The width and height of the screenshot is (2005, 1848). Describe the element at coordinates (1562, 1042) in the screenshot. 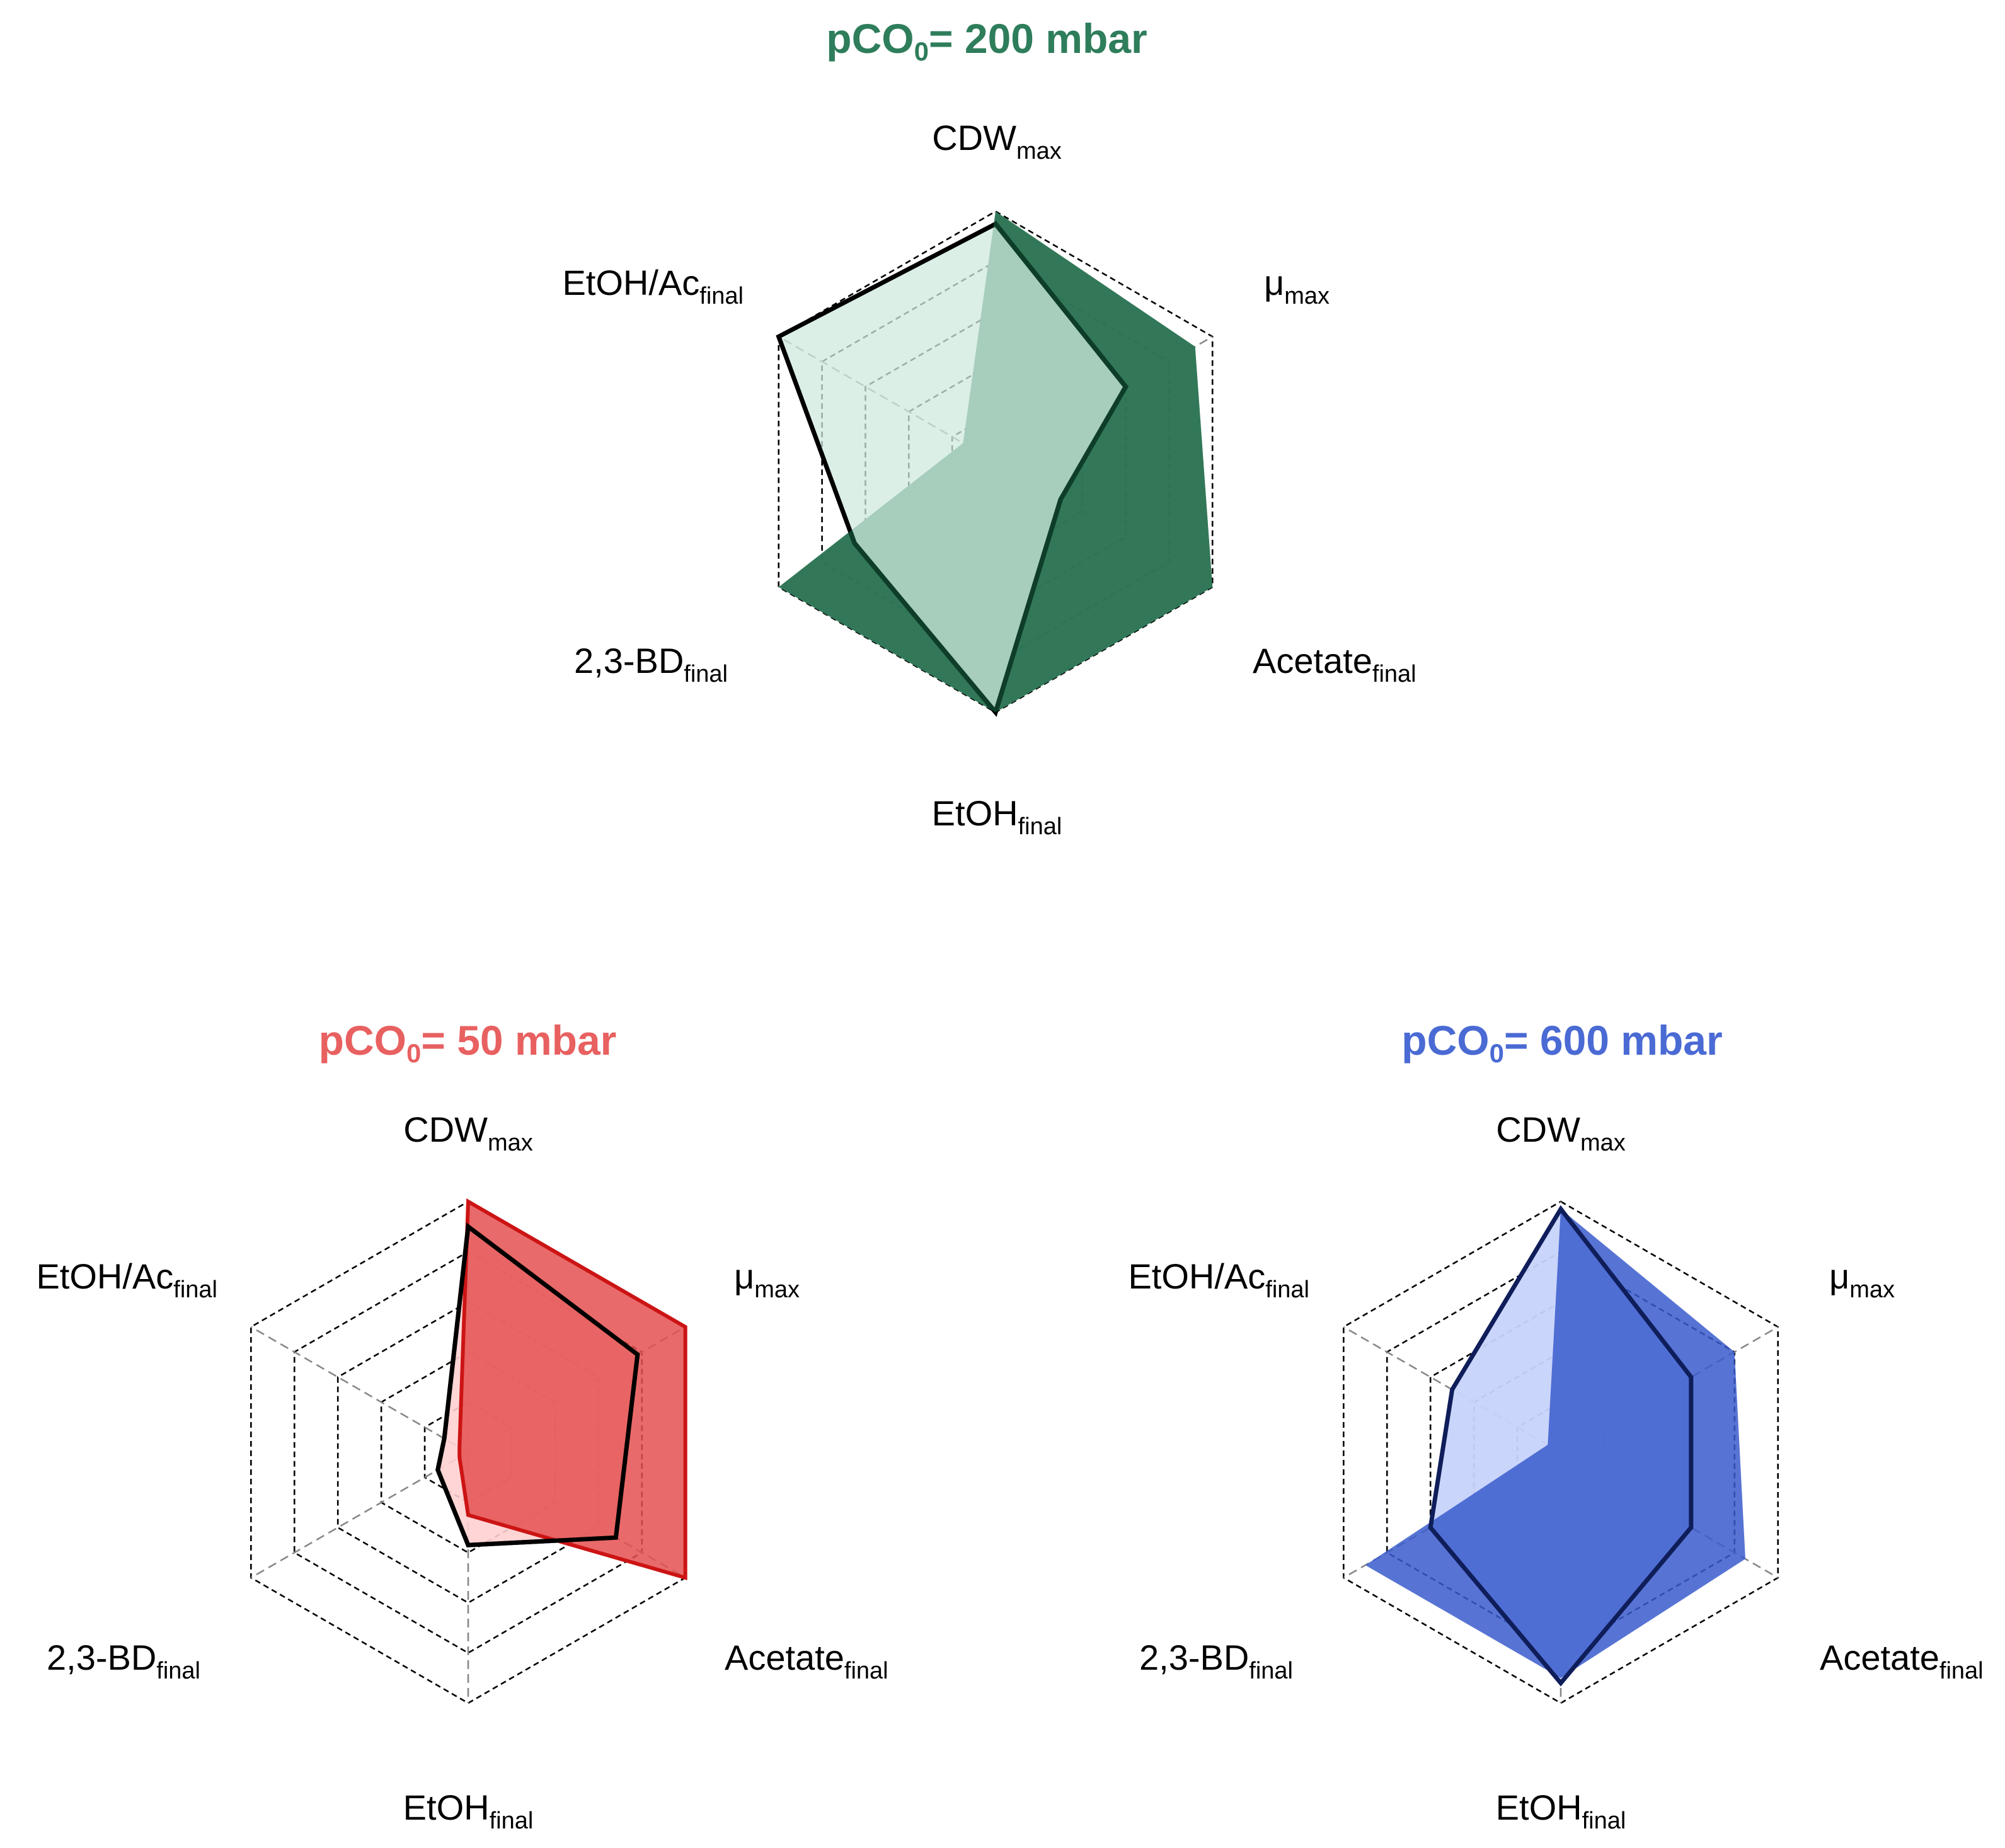

I see `chart-title-600: pCO0= 600 mbar` at that location.